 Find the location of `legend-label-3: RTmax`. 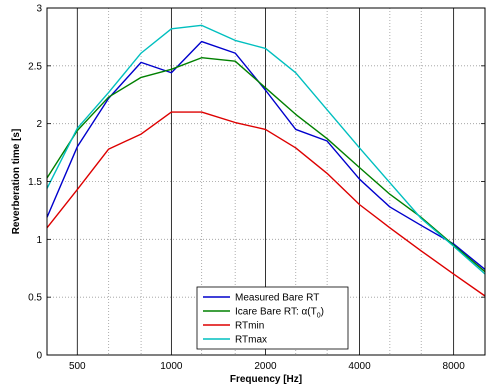

legend-label-3: RTmax is located at coordinates (251, 340).